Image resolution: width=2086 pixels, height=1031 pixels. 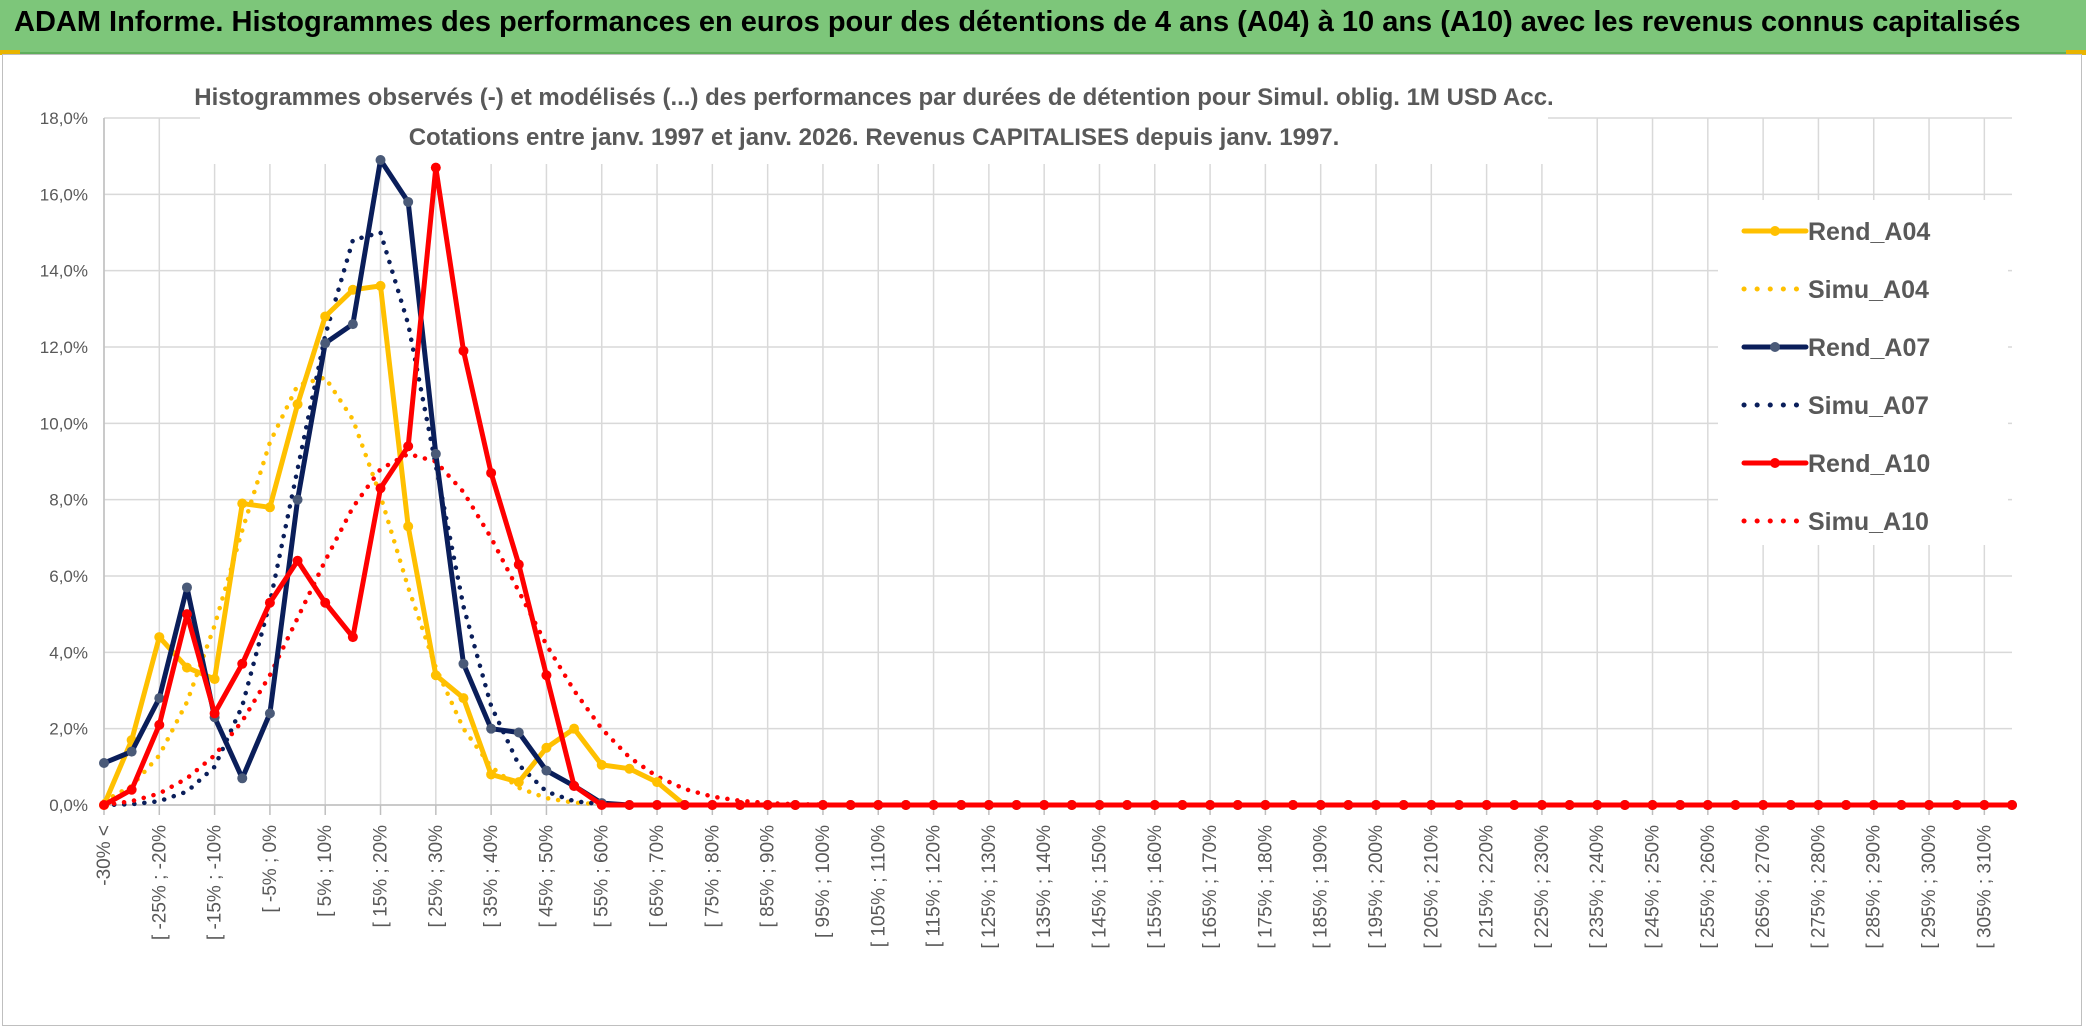 I want to click on legend-item-Simu_A04: Simu_A04, so click(x=1835, y=290).